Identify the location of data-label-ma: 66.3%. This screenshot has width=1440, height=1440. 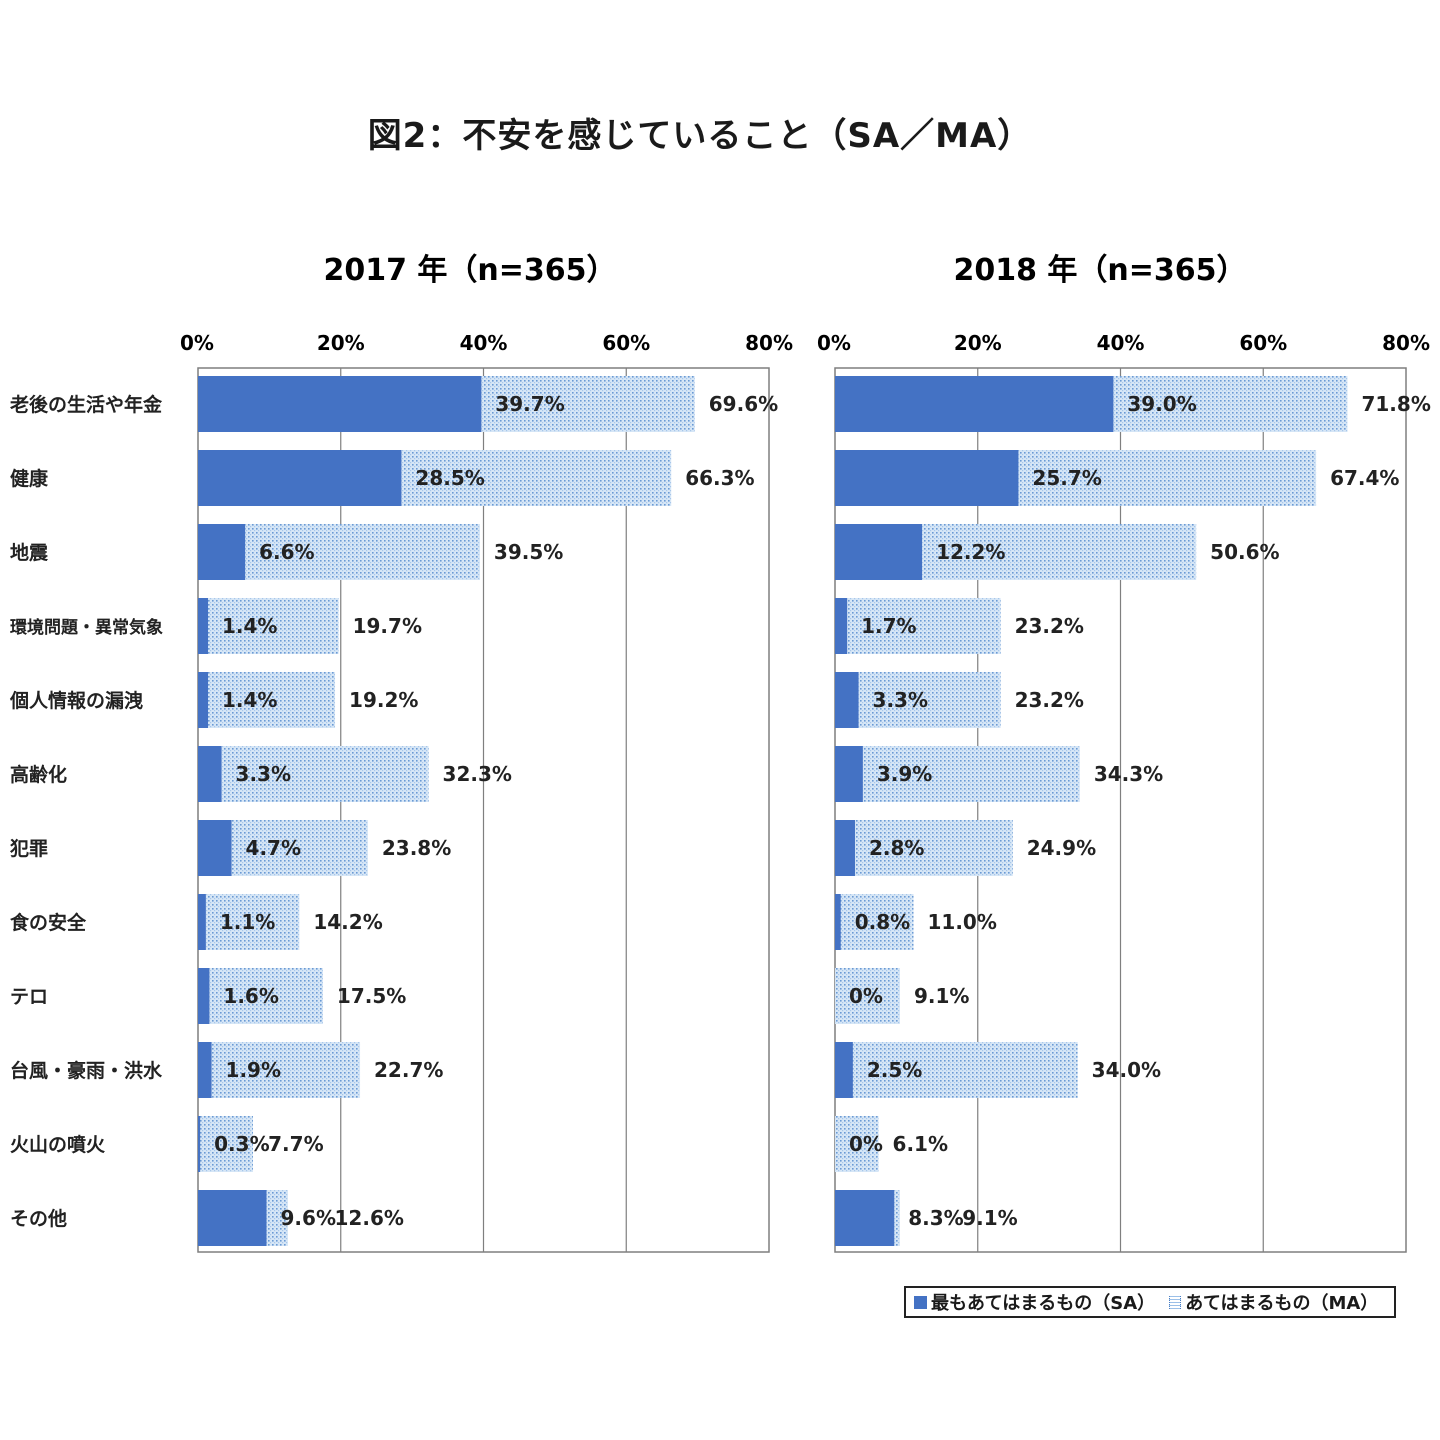
(719, 478).